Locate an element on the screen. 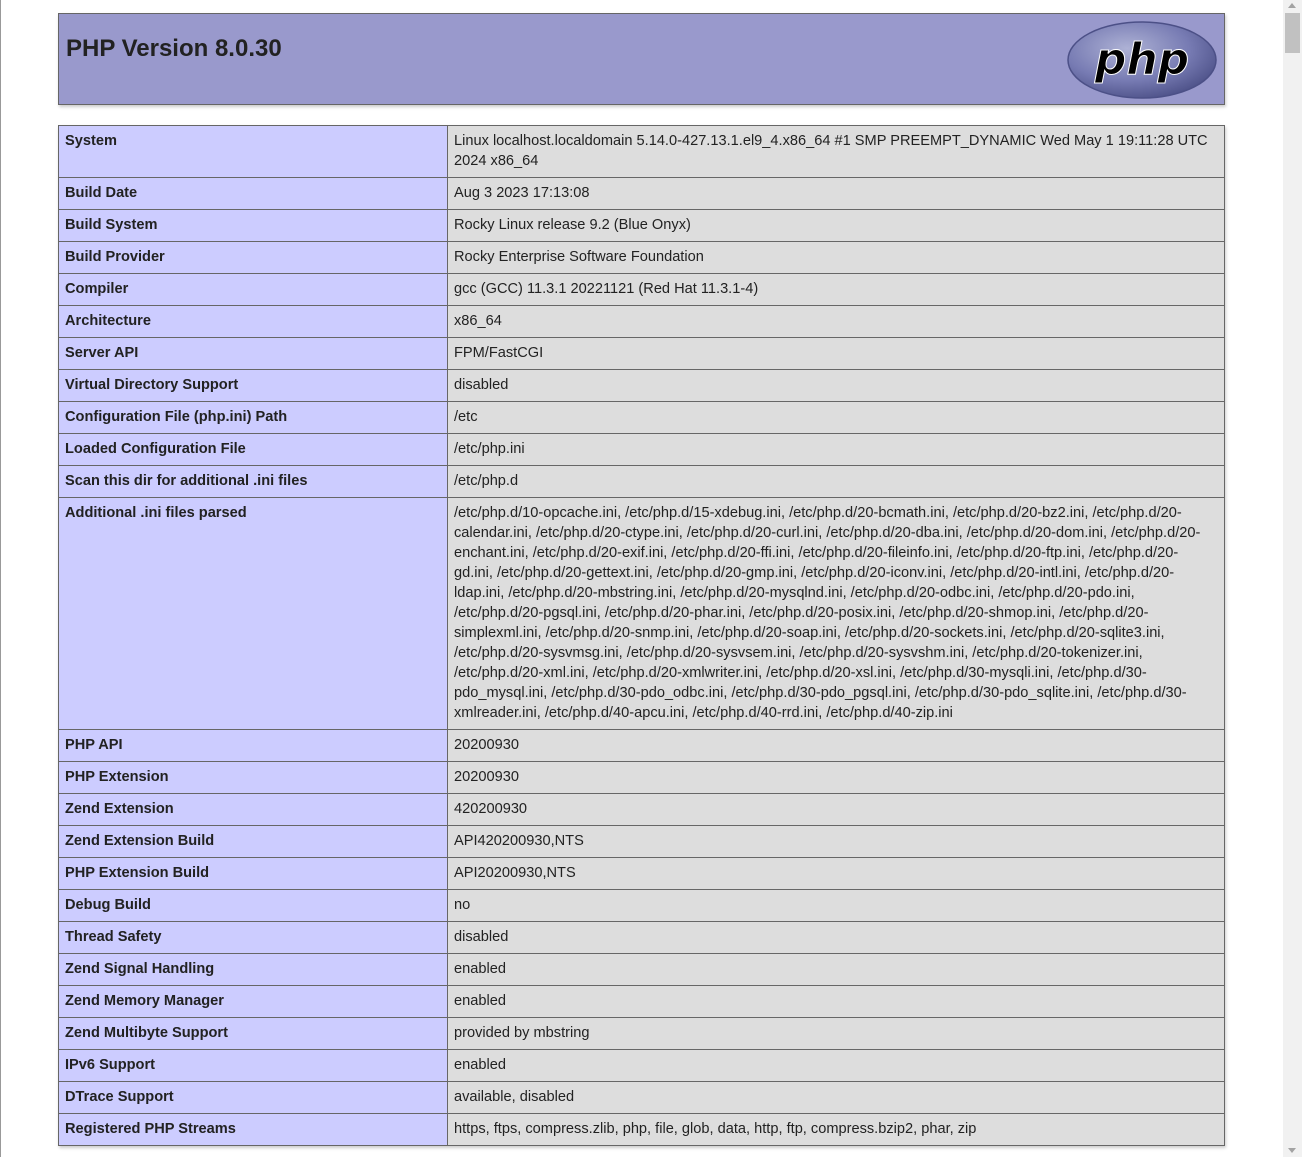 The width and height of the screenshot is (1302, 1157). table-row: PHP Extension 20200930 is located at coordinates (641, 777).